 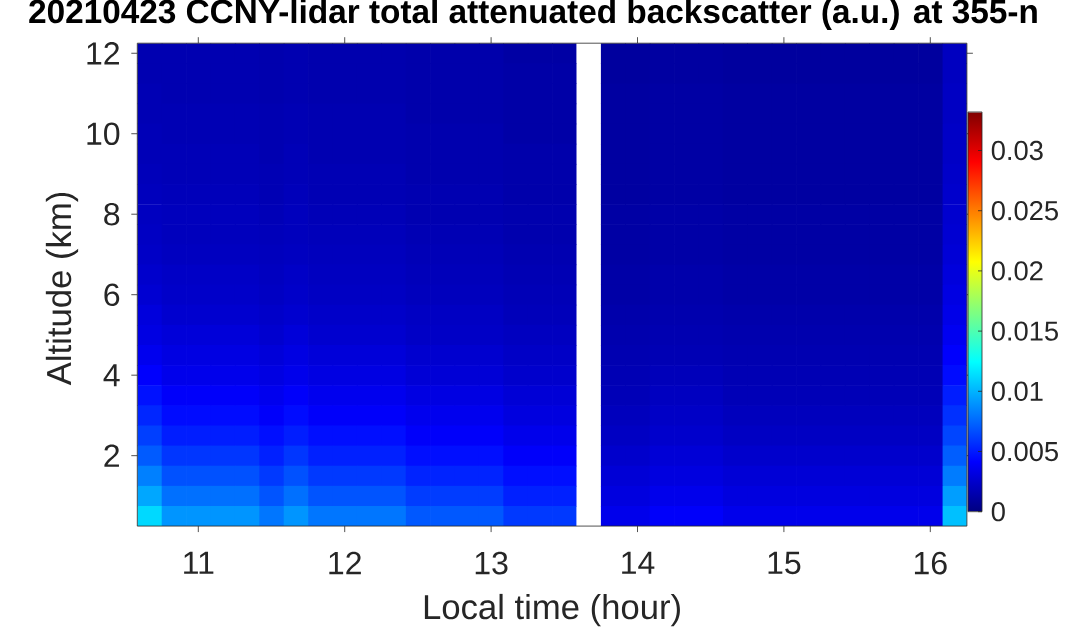 What do you see at coordinates (111, 455) in the screenshot?
I see `y-tick-label: 2` at bounding box center [111, 455].